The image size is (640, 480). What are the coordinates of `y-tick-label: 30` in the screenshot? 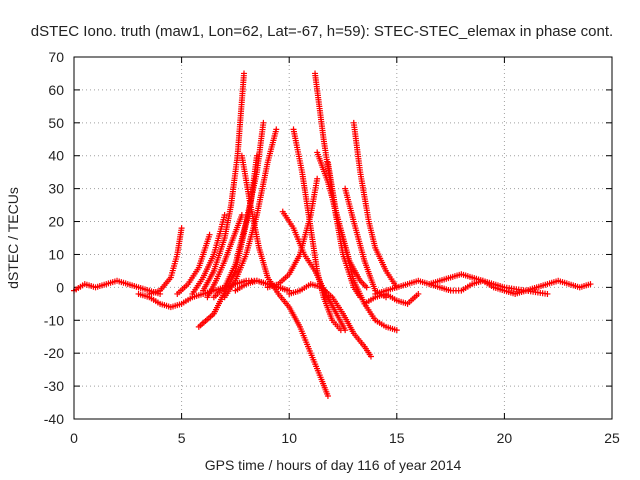 It's located at (56, 189).